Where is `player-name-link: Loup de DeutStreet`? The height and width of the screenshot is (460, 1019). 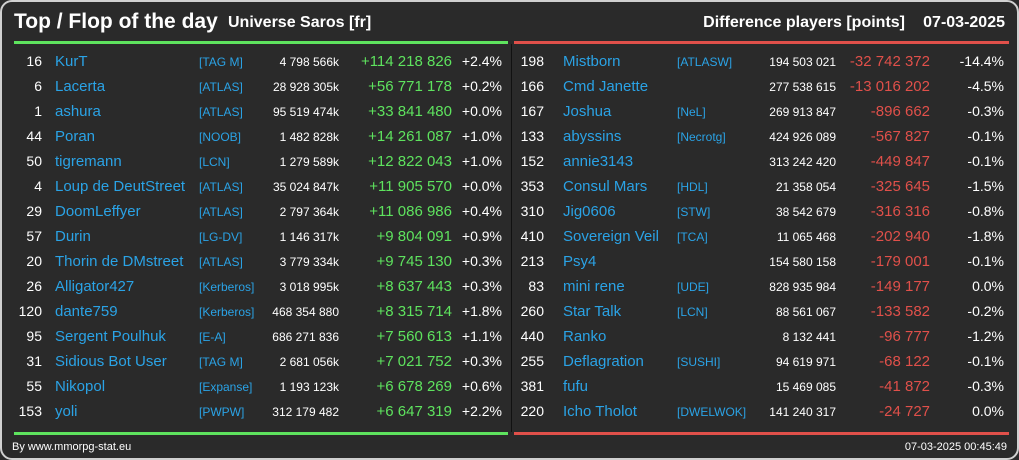 player-name-link: Loup de DeutStreet is located at coordinates (120, 186).